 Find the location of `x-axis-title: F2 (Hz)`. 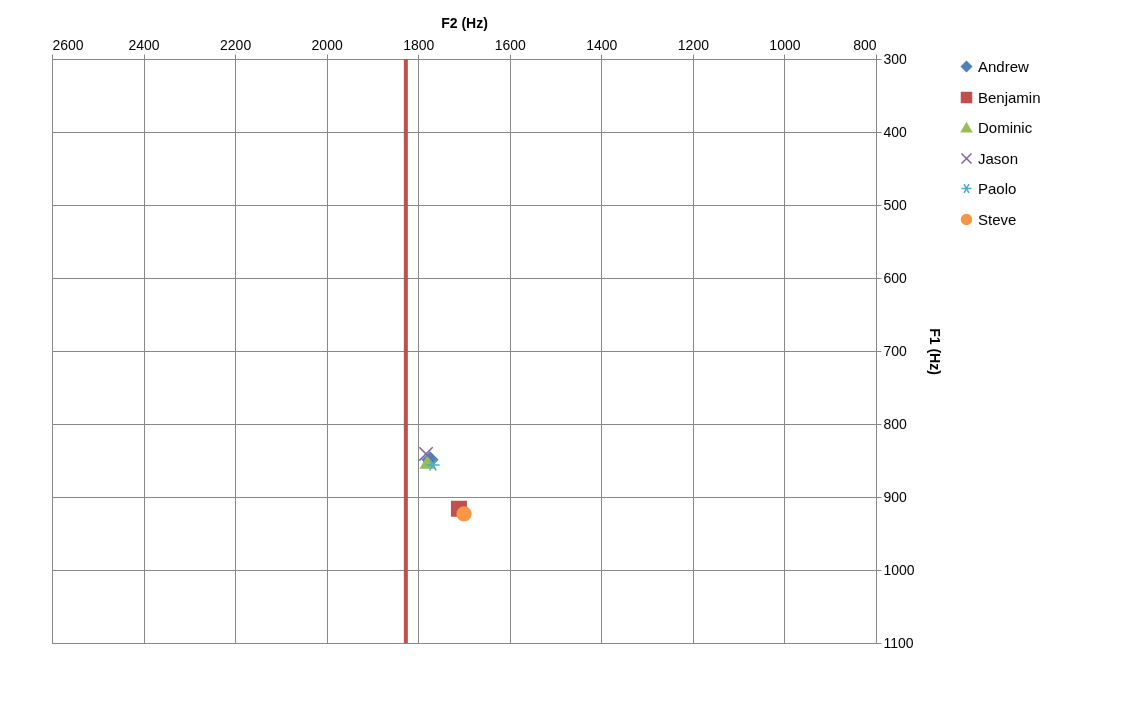

x-axis-title: F2 (Hz) is located at coordinates (464, 22).